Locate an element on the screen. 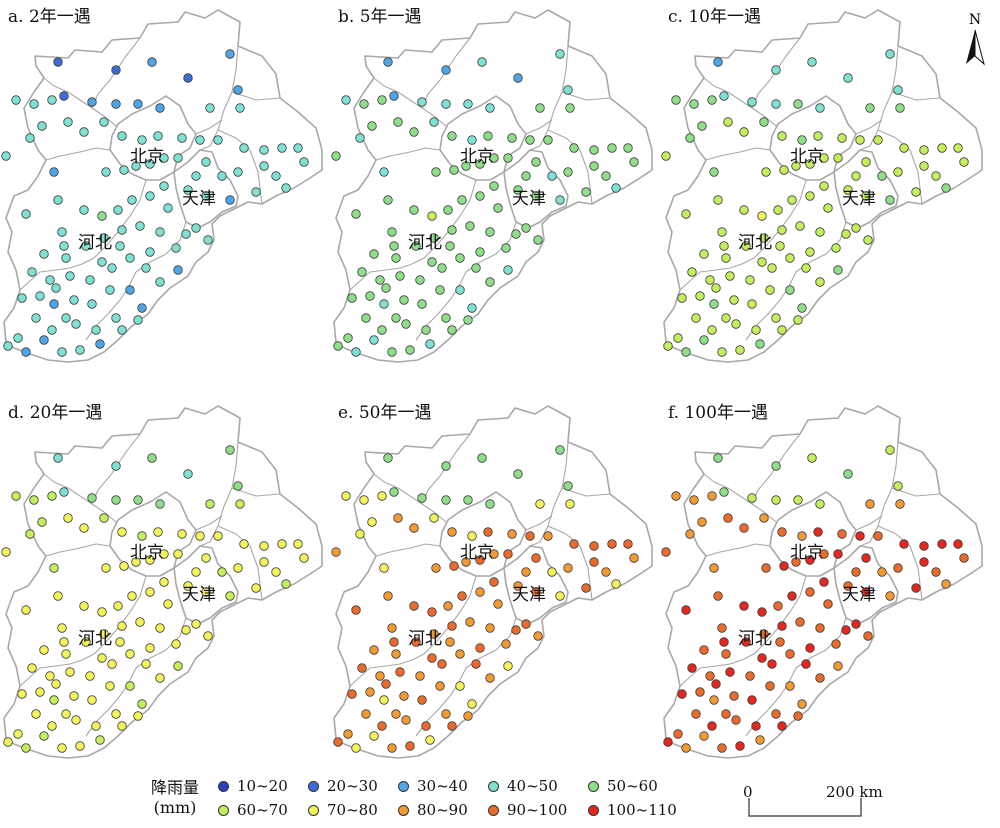 The height and width of the screenshot is (828, 1000). tianjin-boundary is located at coordinates (536, 585).